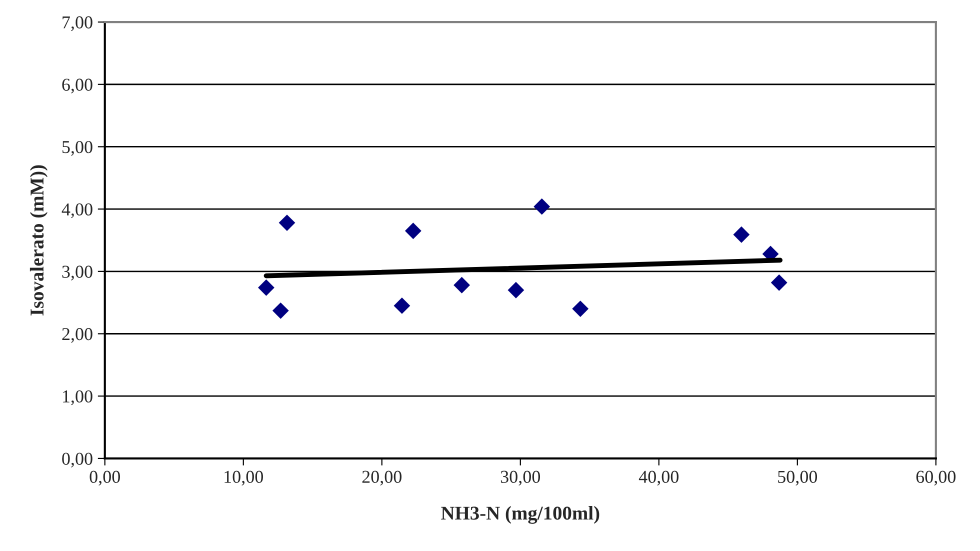 This screenshot has height=551, width=980. I want to click on y-tick-label: 3,00, so click(77, 273).